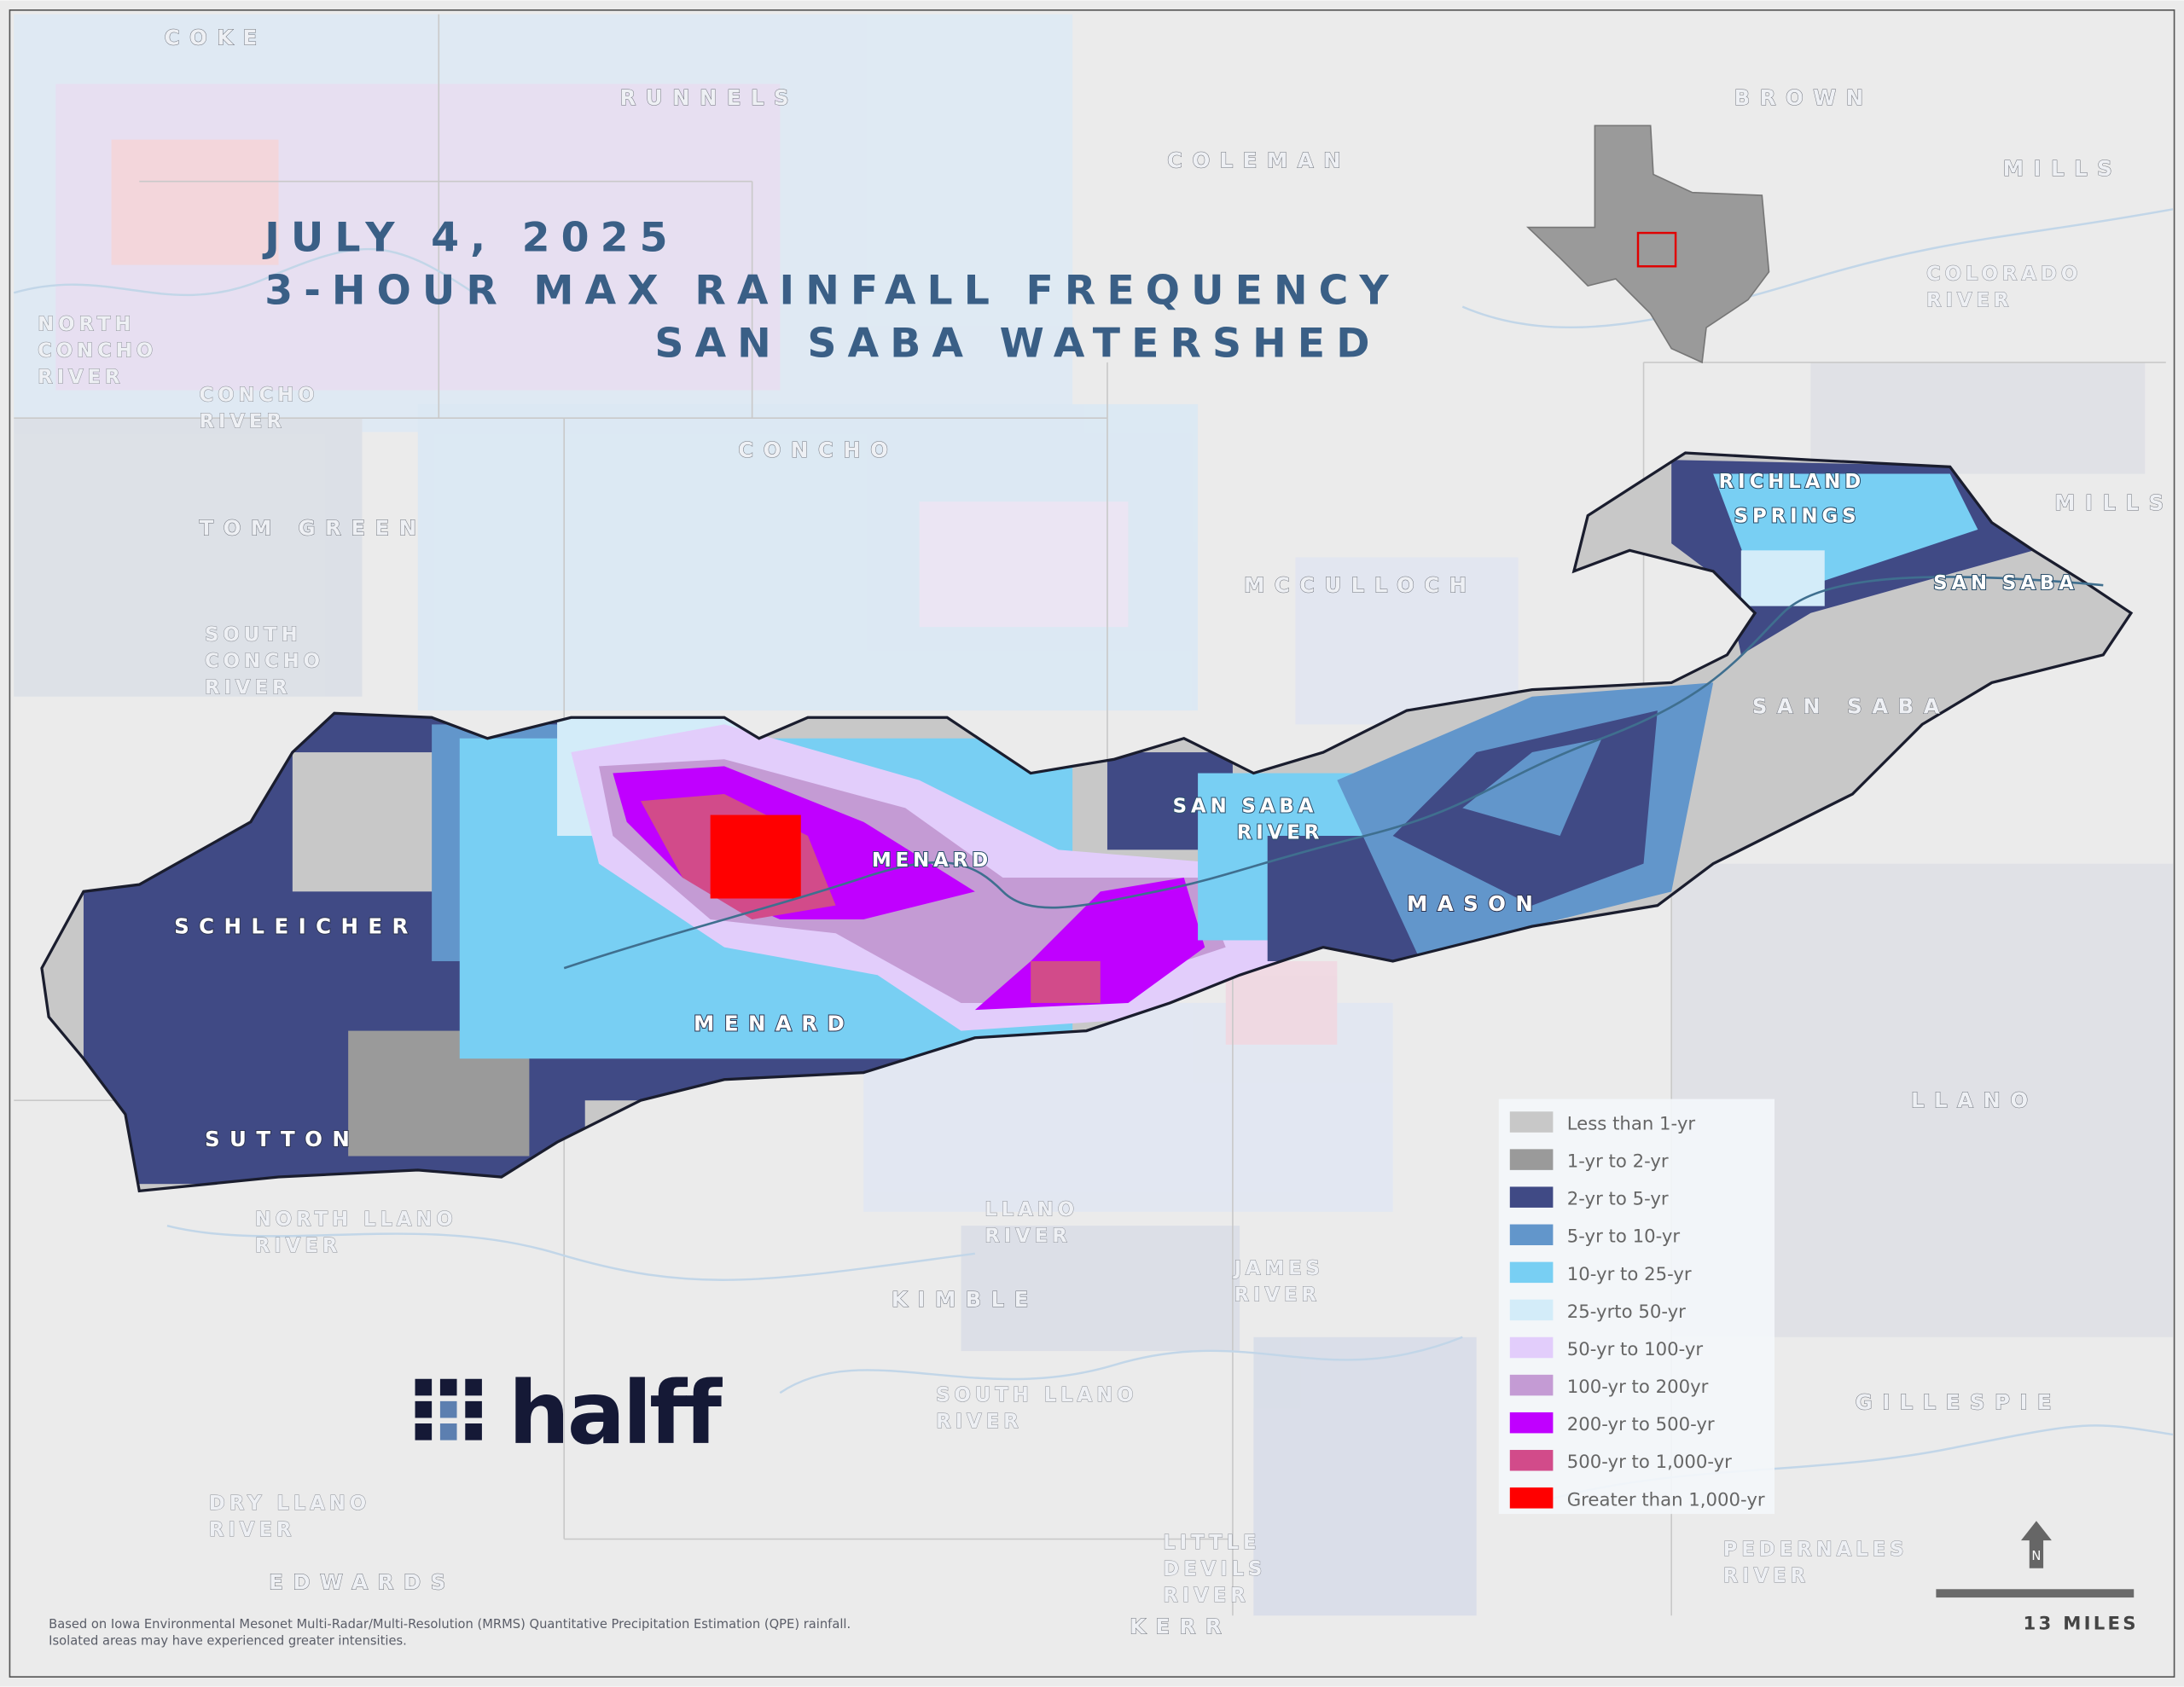  I want to click on county-label: COLEMAN, so click(1259, 160).